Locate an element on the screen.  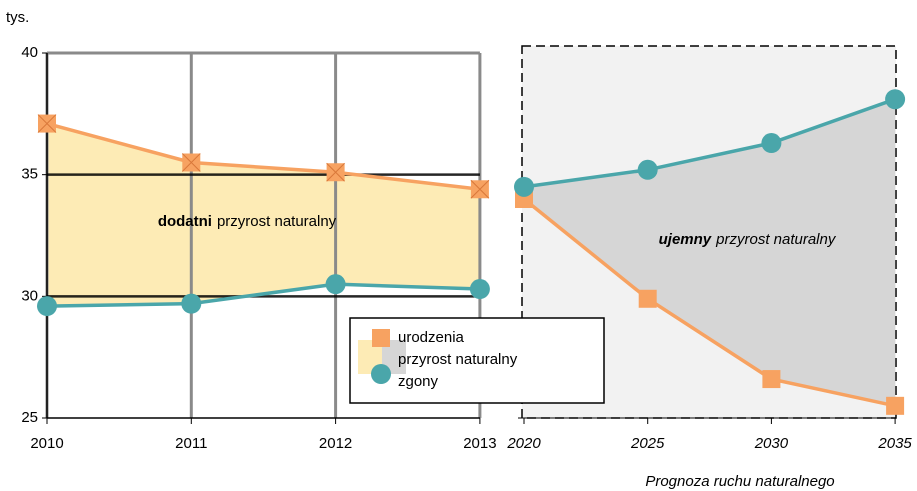
unit-label: tys. is located at coordinates (17, 17).